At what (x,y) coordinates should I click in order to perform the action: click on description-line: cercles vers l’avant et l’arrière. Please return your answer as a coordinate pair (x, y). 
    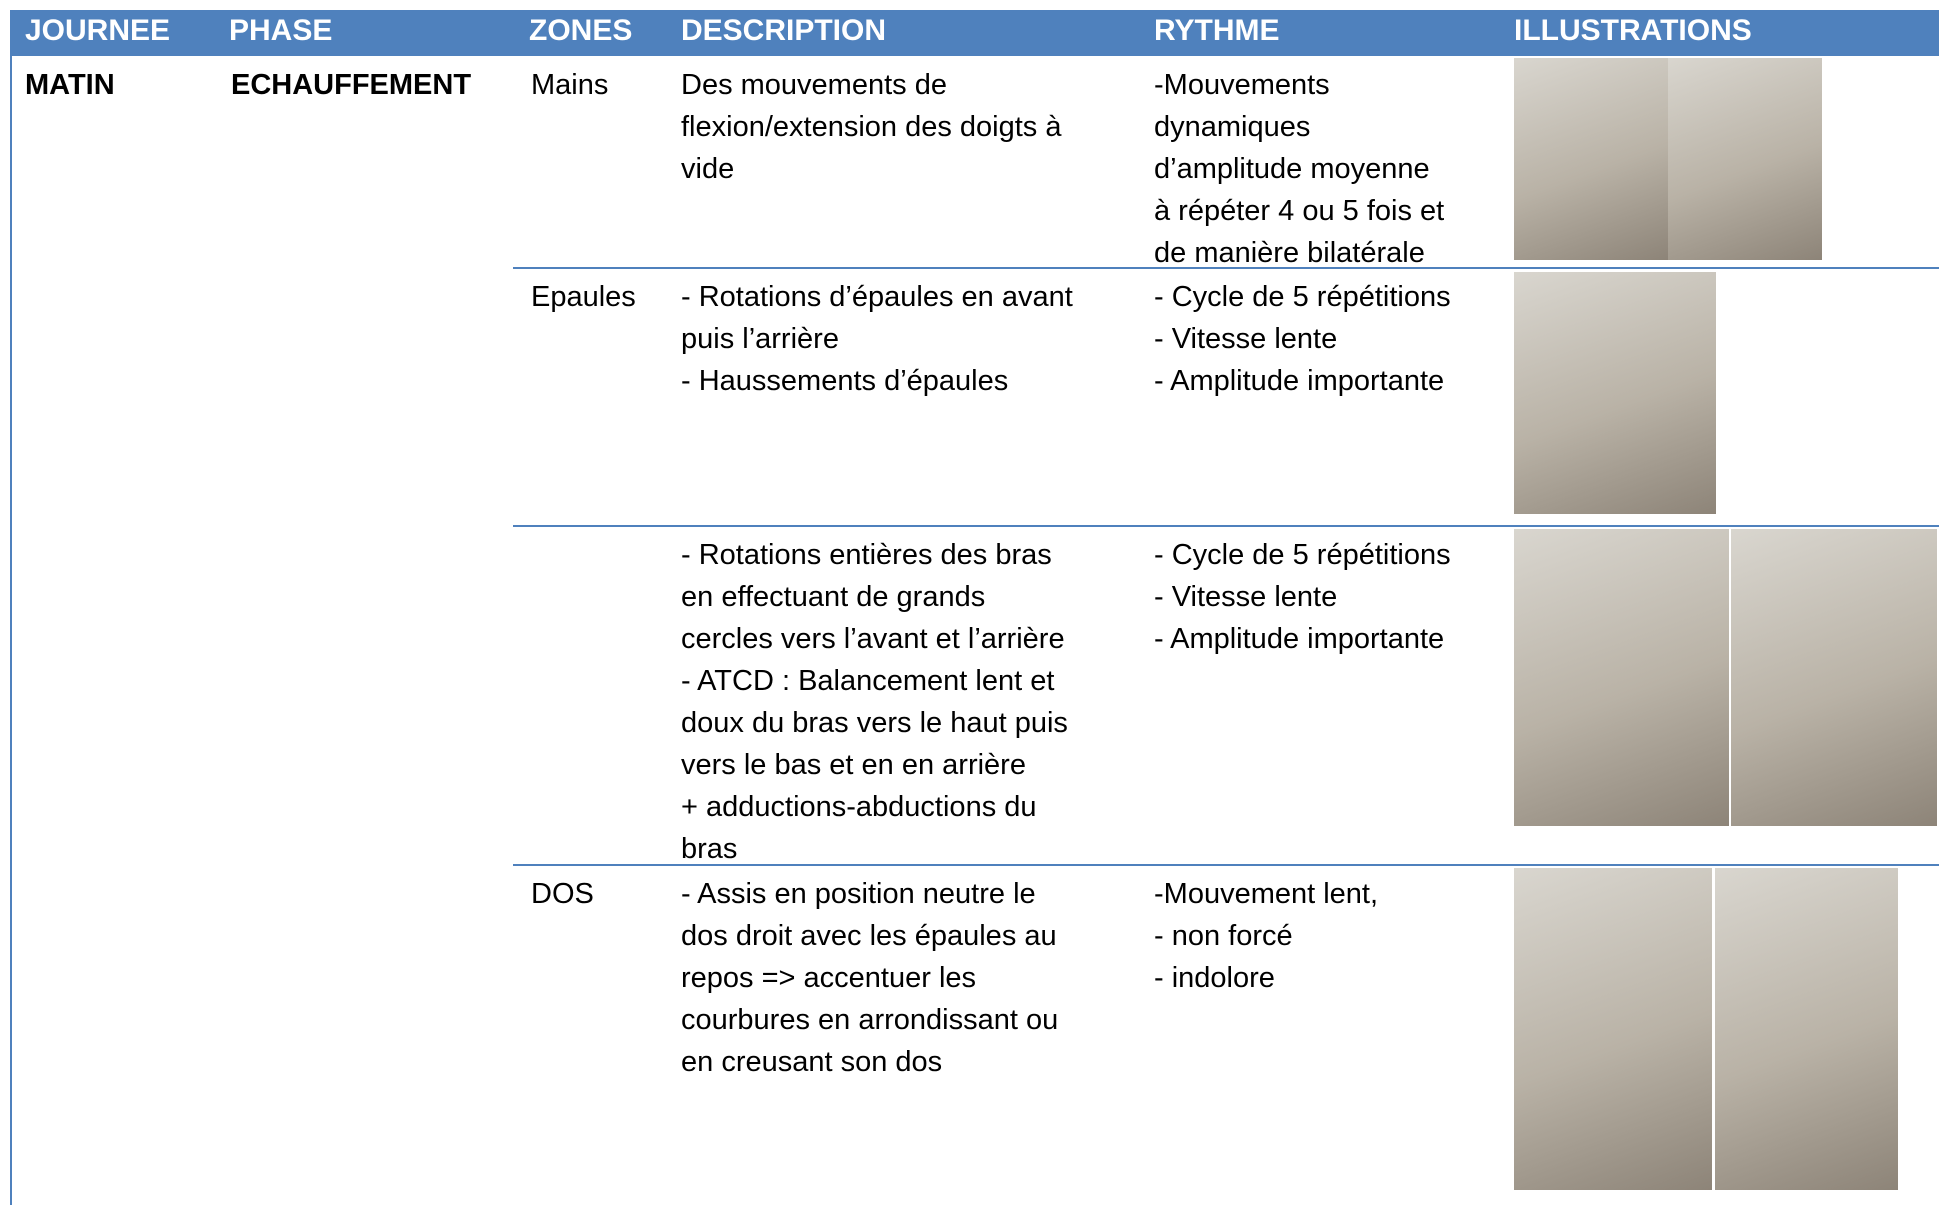
    Looking at the image, I should click on (873, 639).